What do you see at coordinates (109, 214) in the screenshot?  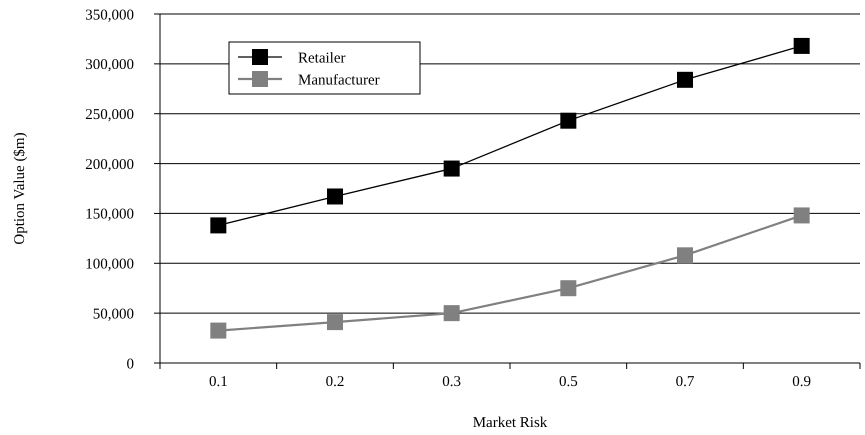 I see `y-tick-label: 150,000` at bounding box center [109, 214].